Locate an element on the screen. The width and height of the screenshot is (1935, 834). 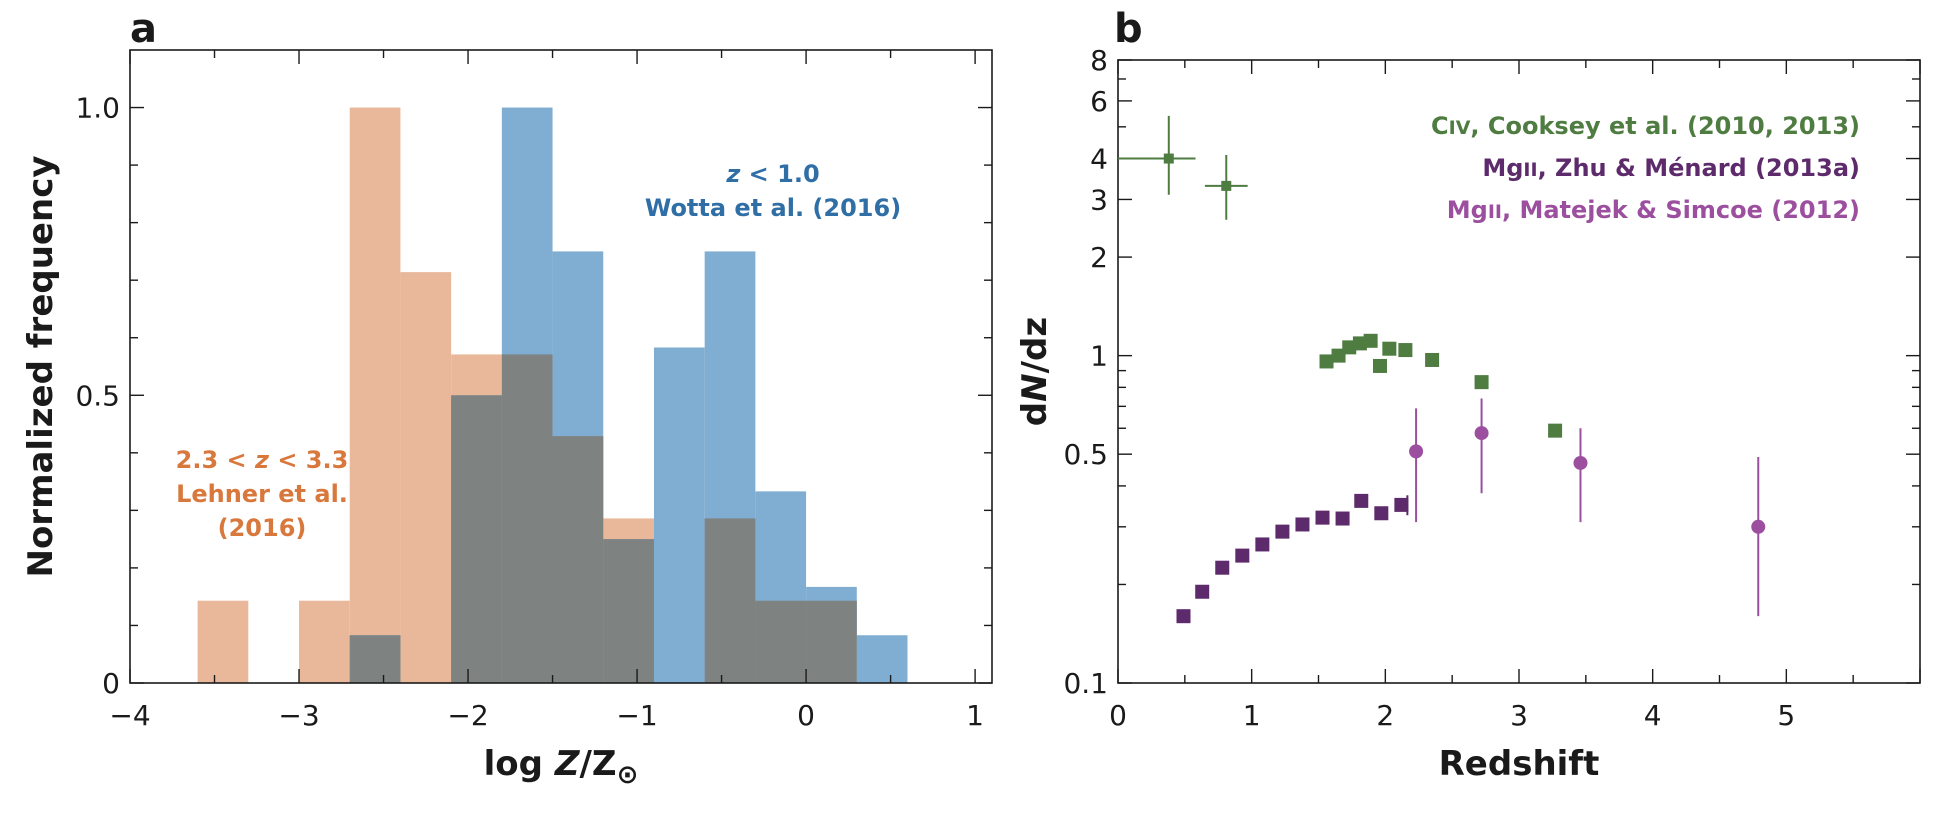
x-tick-label-b: 2 is located at coordinates (1385, 715).